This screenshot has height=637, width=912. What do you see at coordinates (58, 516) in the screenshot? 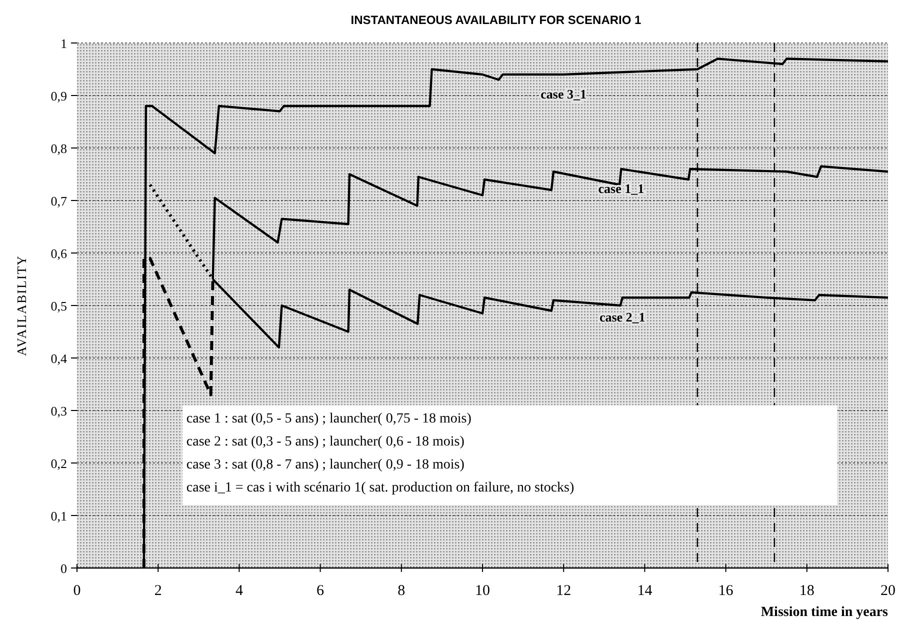
I see `y-tick-label: 0,1` at bounding box center [58, 516].